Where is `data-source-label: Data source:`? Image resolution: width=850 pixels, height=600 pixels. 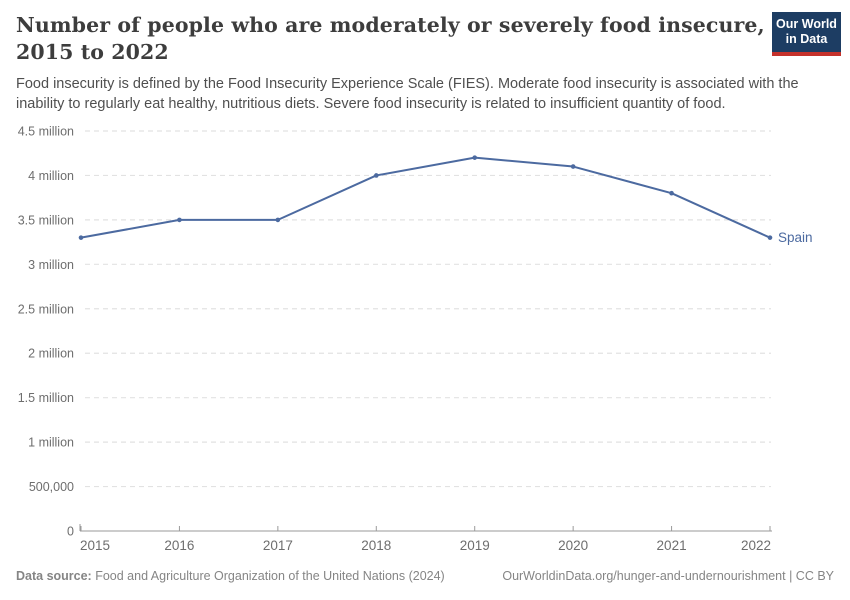 data-source-label: Data source: is located at coordinates (54, 576).